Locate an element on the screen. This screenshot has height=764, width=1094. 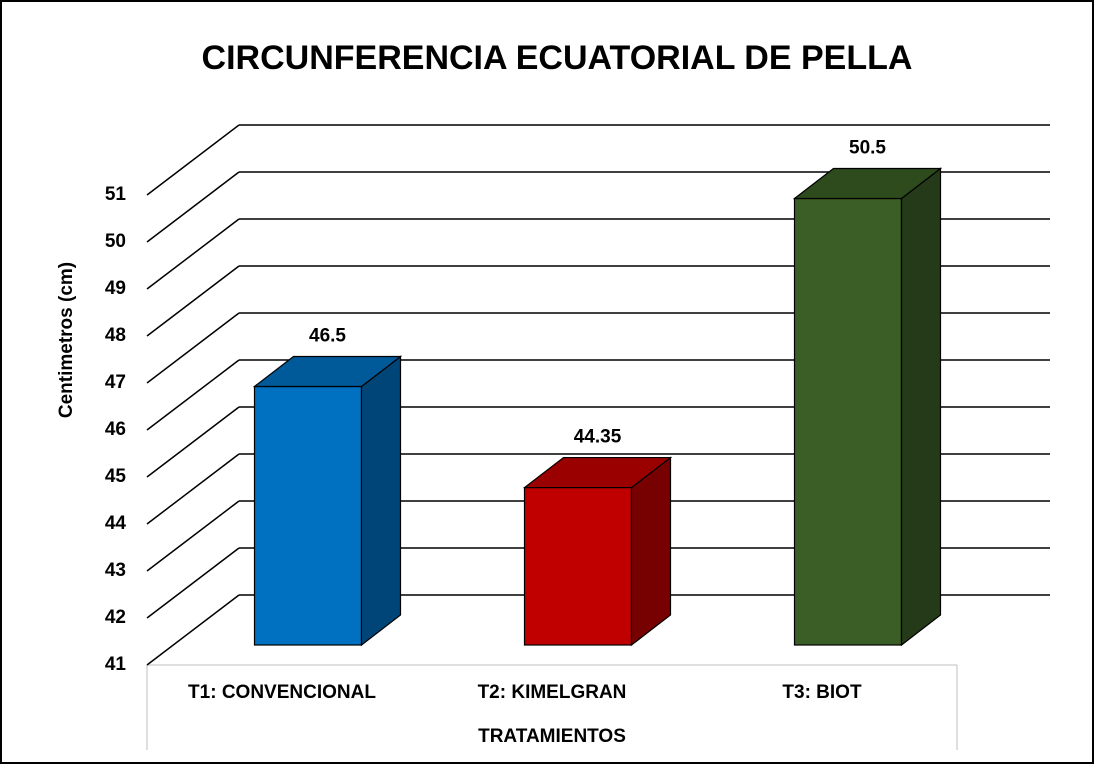
y-tick-label: 49 is located at coordinates (115, 288).